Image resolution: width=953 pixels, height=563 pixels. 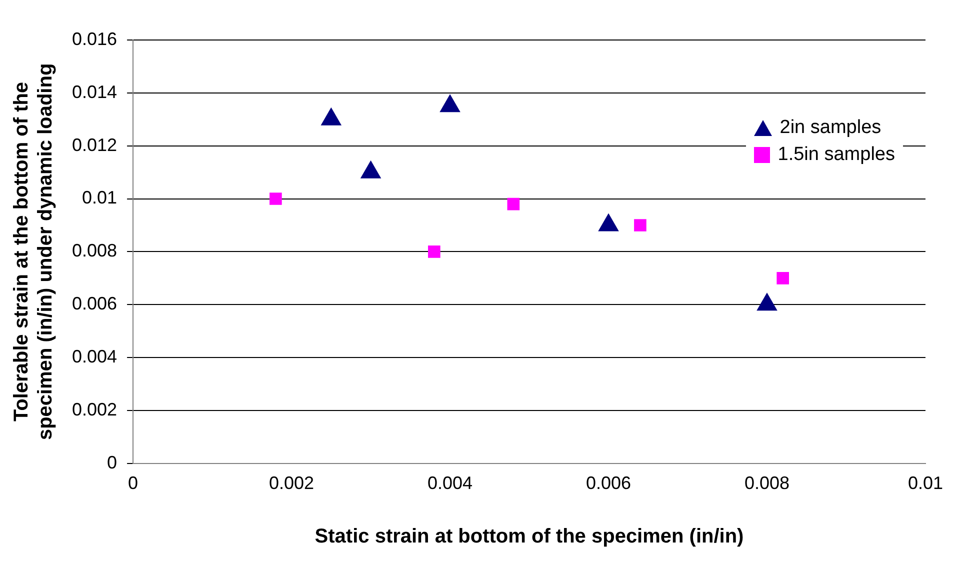 What do you see at coordinates (95, 409) in the screenshot?
I see `y-tick-label: 0.002` at bounding box center [95, 409].